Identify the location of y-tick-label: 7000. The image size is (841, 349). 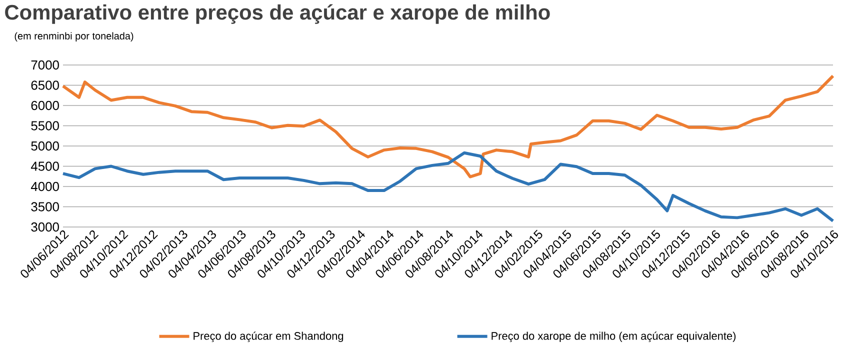
(45, 65).